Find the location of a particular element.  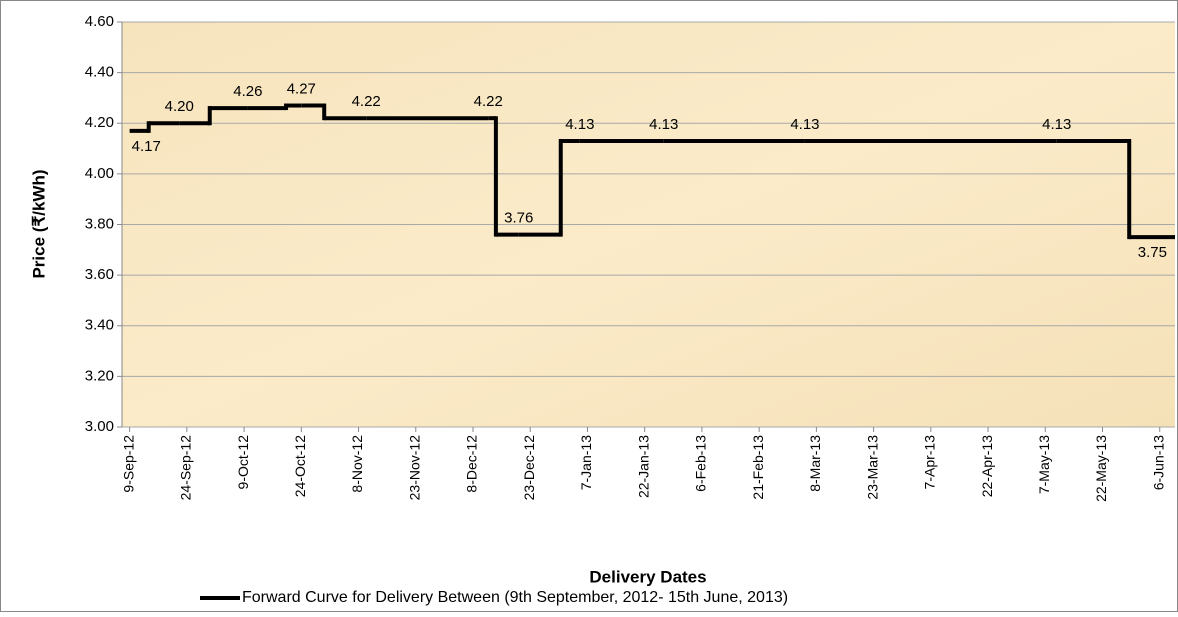

x-tick-label: 22-May-13 is located at coordinates (1101, 468).